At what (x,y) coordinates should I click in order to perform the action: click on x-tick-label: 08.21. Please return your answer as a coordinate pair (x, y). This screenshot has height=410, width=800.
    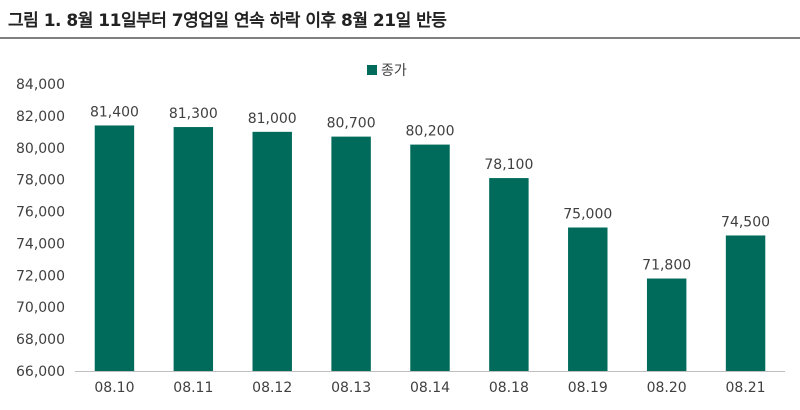
    Looking at the image, I should click on (746, 388).